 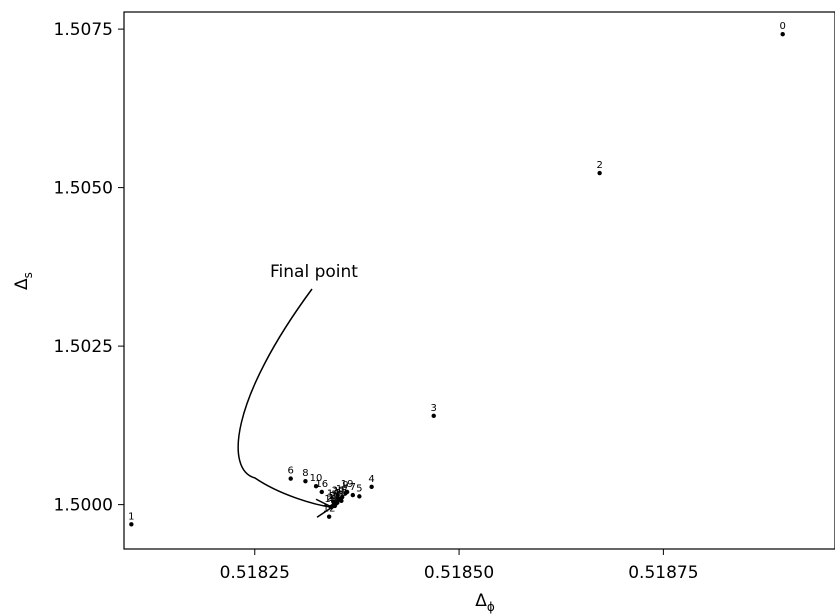 What do you see at coordinates (371, 479) in the screenshot?
I see `point-label: 4` at bounding box center [371, 479].